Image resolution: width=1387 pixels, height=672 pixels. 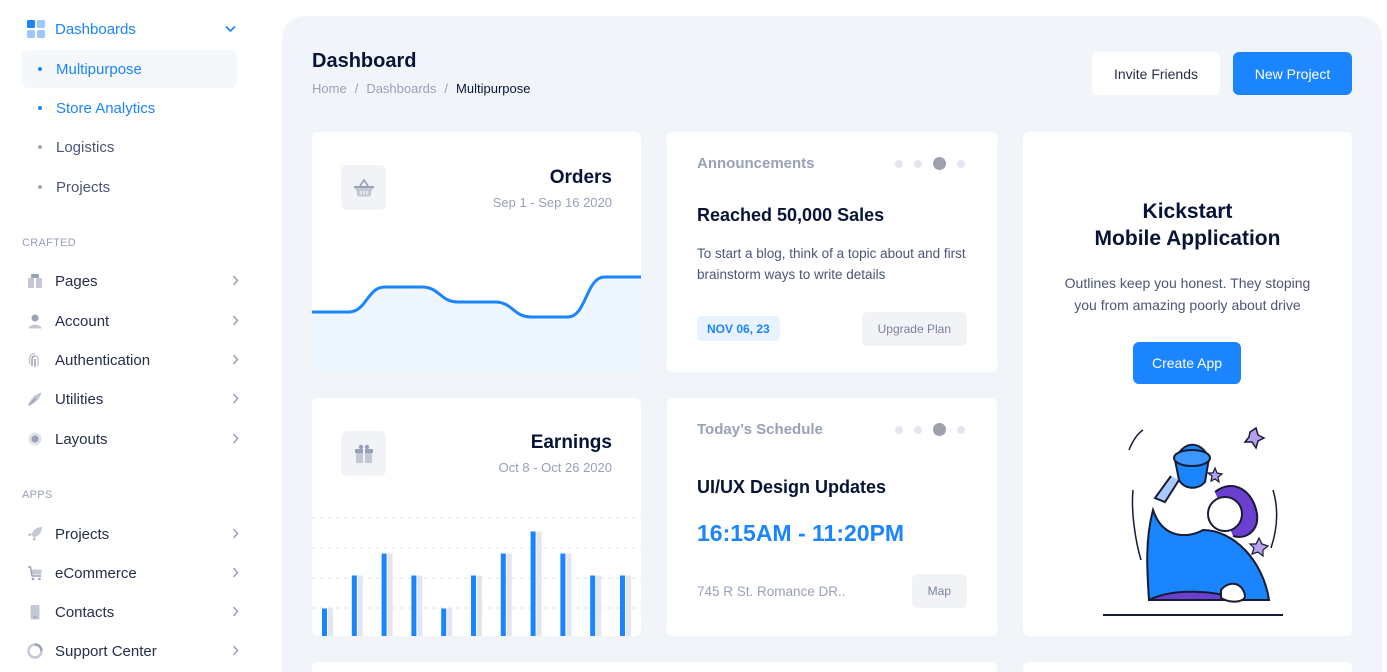 I want to click on breadcrumb: Home / Dashboards / Multipurpose, so click(x=421, y=88).